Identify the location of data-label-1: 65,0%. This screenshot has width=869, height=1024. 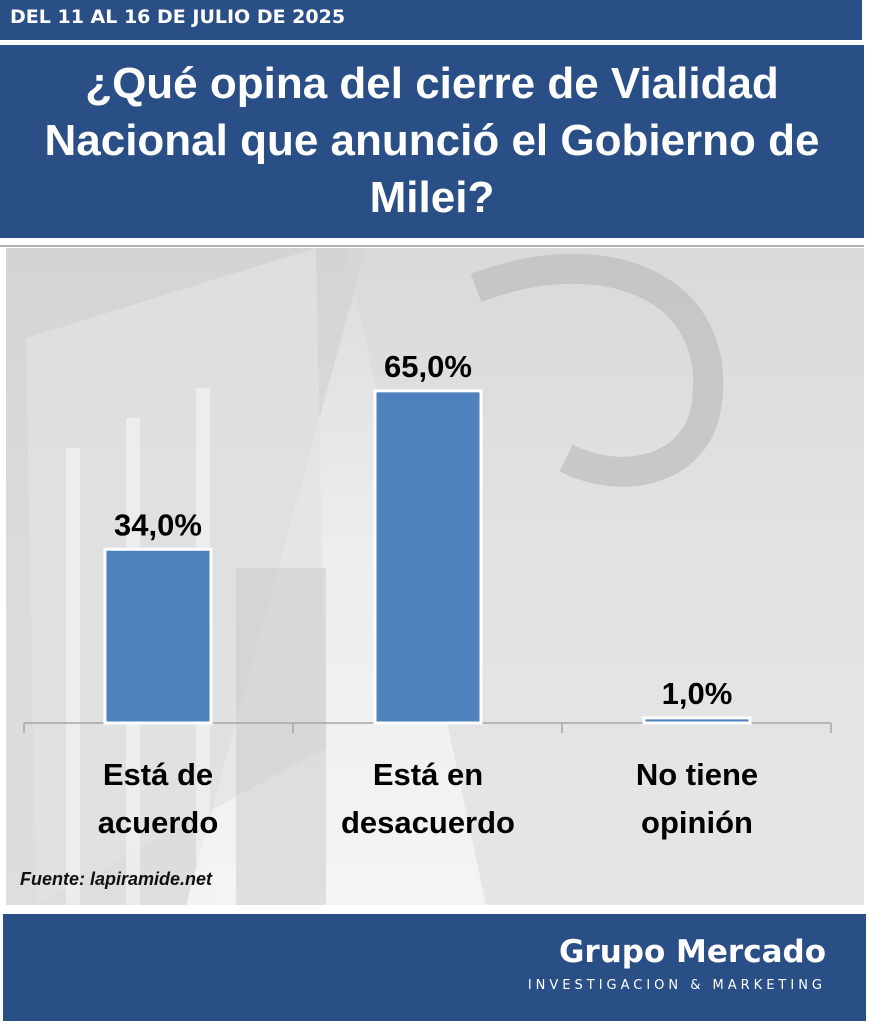
(428, 366).